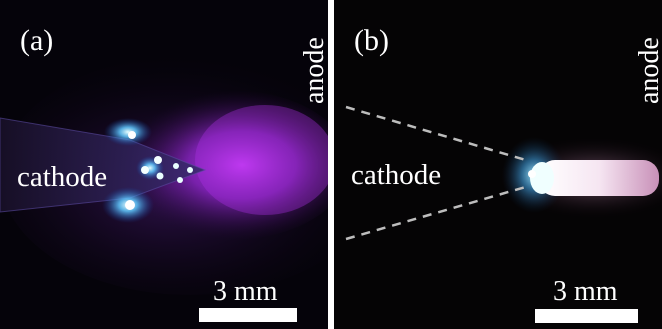  What do you see at coordinates (37, 40) in the screenshot?
I see `panel-label: (a)` at bounding box center [37, 40].